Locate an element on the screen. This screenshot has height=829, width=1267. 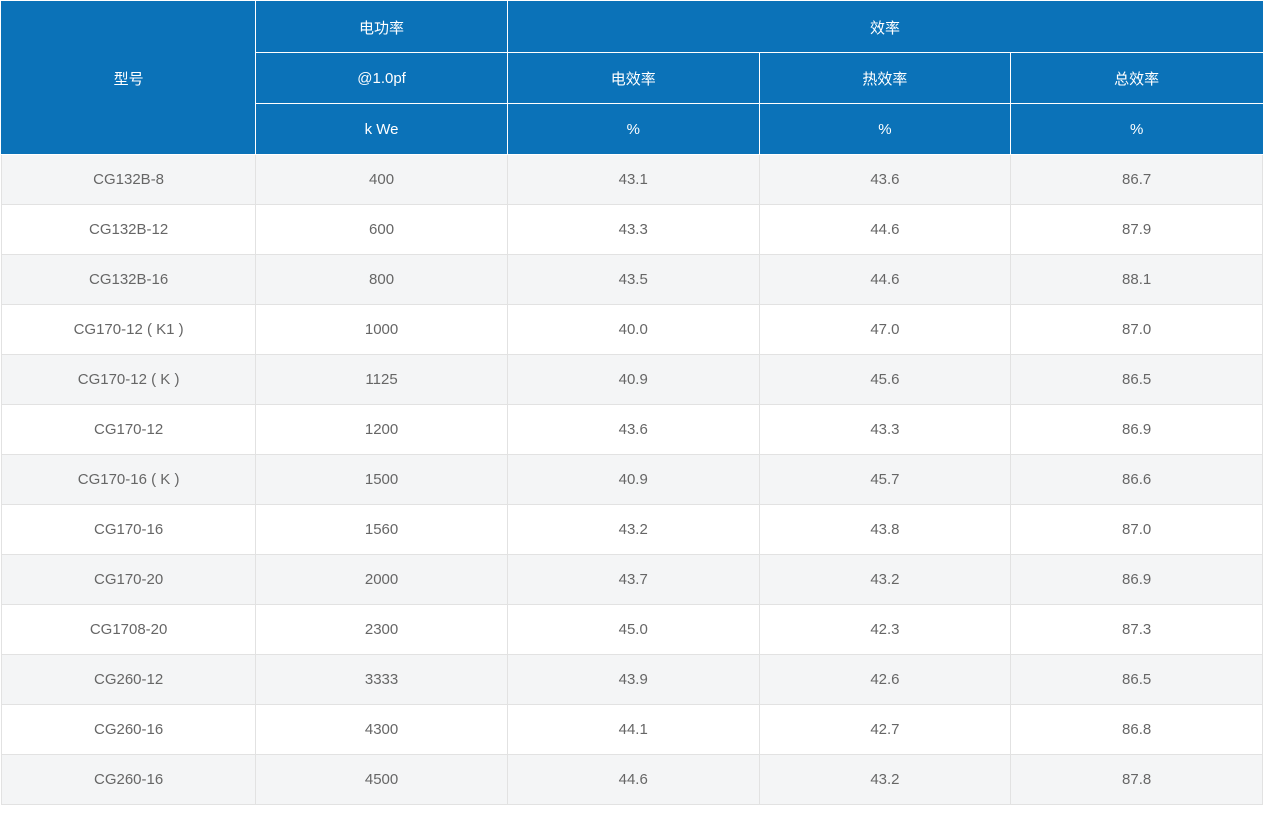
header-power: 电功率 is located at coordinates (381, 27).